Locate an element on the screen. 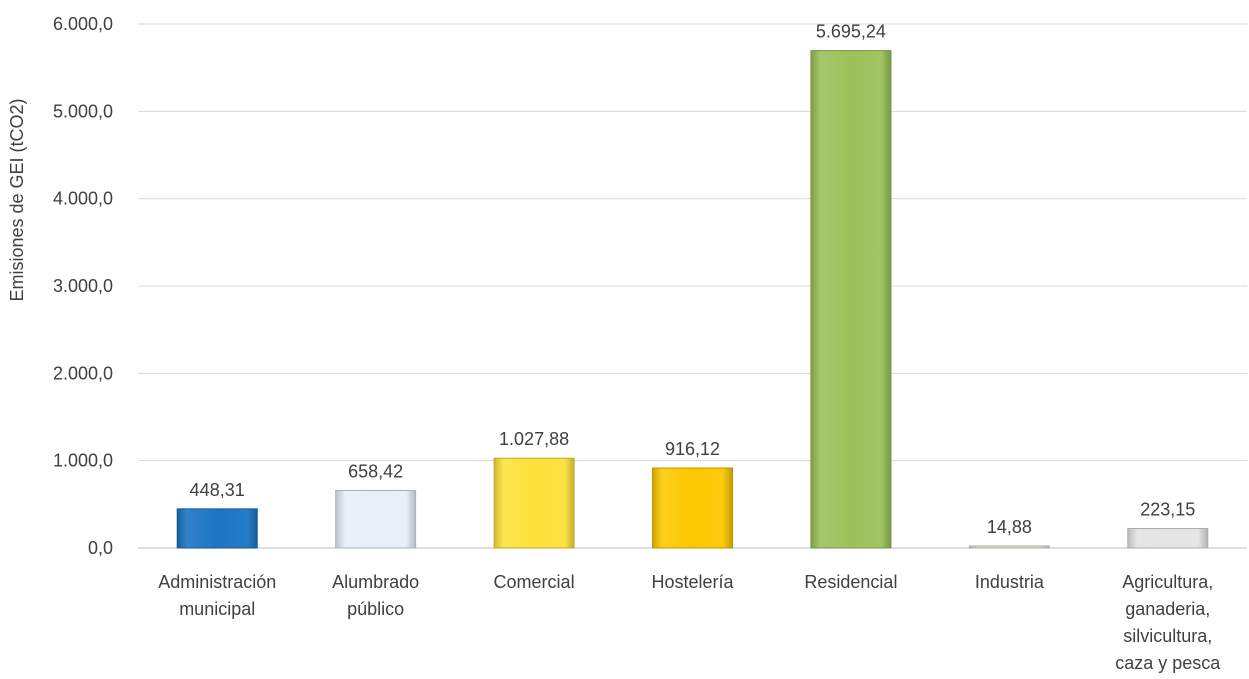 The image size is (1249, 679). y-tick-label: 3.000,0 is located at coordinates (83, 286).